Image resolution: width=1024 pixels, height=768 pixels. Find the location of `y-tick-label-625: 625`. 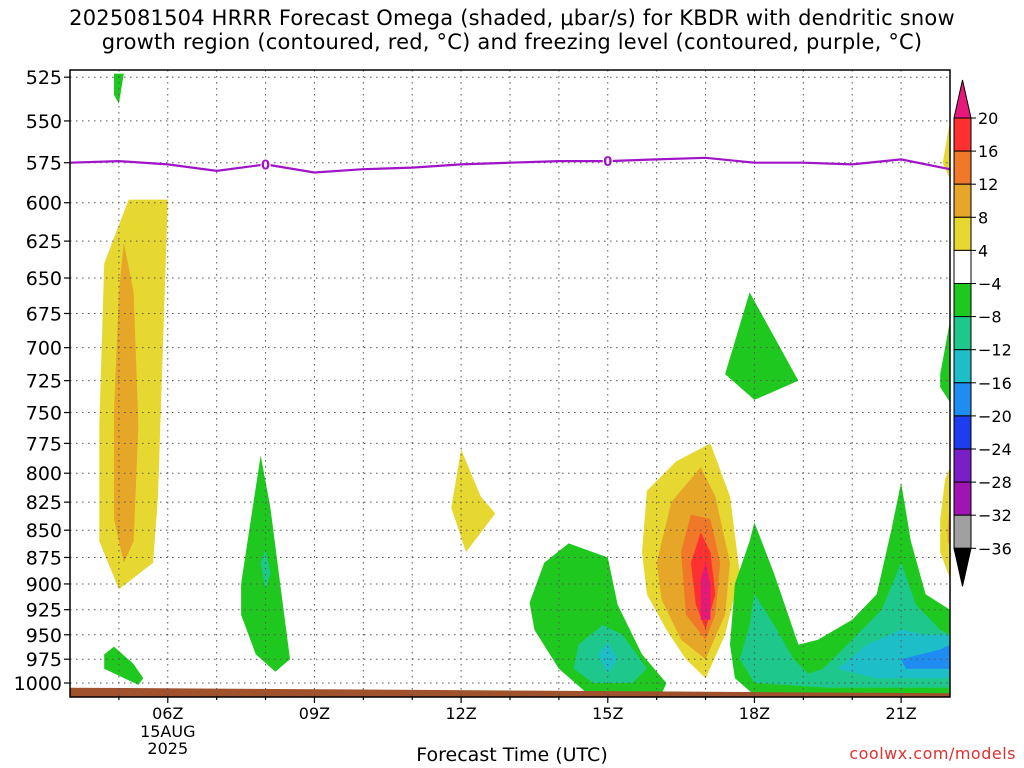

y-tick-label-625: 625 is located at coordinates (44, 242).